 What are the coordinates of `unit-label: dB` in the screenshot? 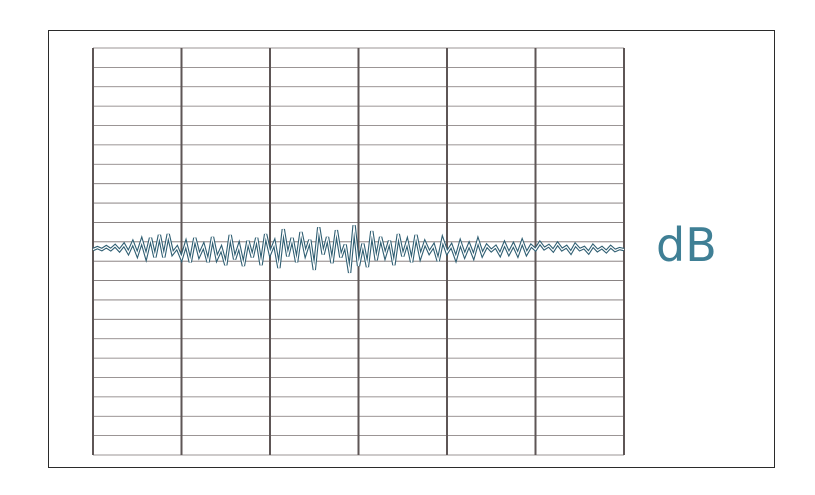 It's located at (686, 245).